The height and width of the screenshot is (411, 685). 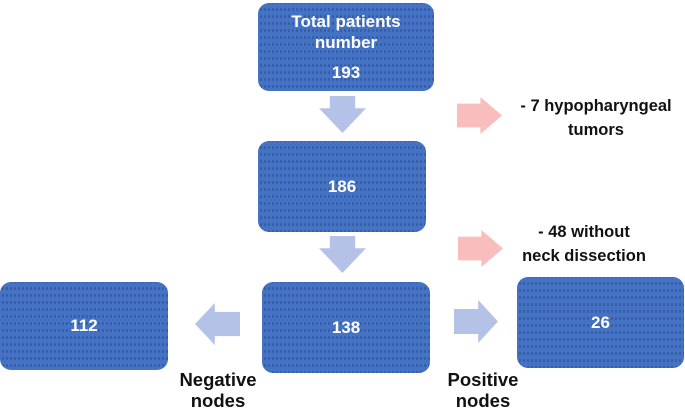 I want to click on flow-box-negative-nodes: 112, so click(x=84, y=326).